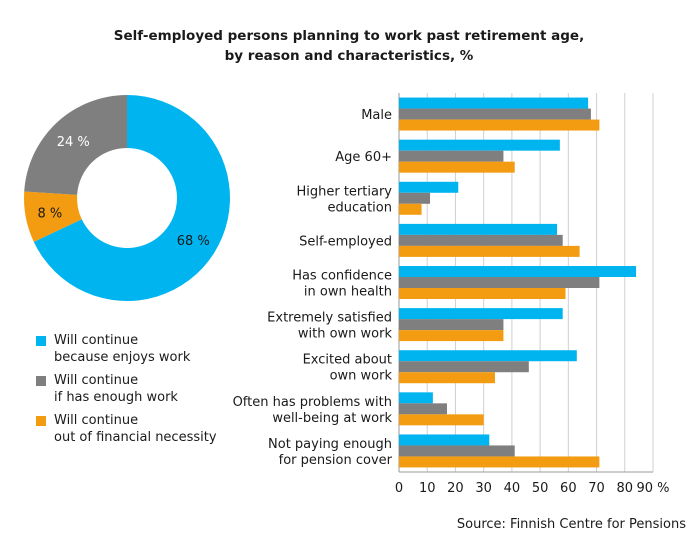 This screenshot has width=698, height=550. Describe the element at coordinates (332, 418) in the screenshot. I see `category-label: well-being at work` at that location.